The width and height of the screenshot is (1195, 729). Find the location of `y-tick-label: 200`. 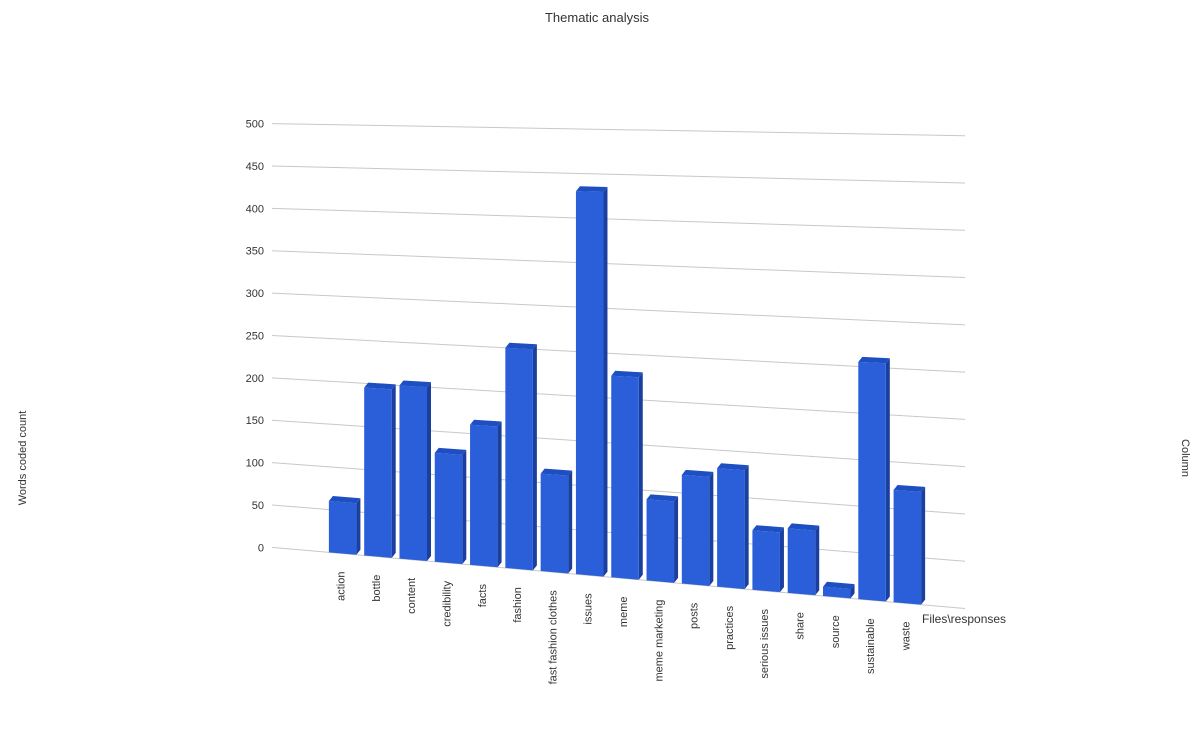

y-tick-label: 200 is located at coordinates (255, 379).